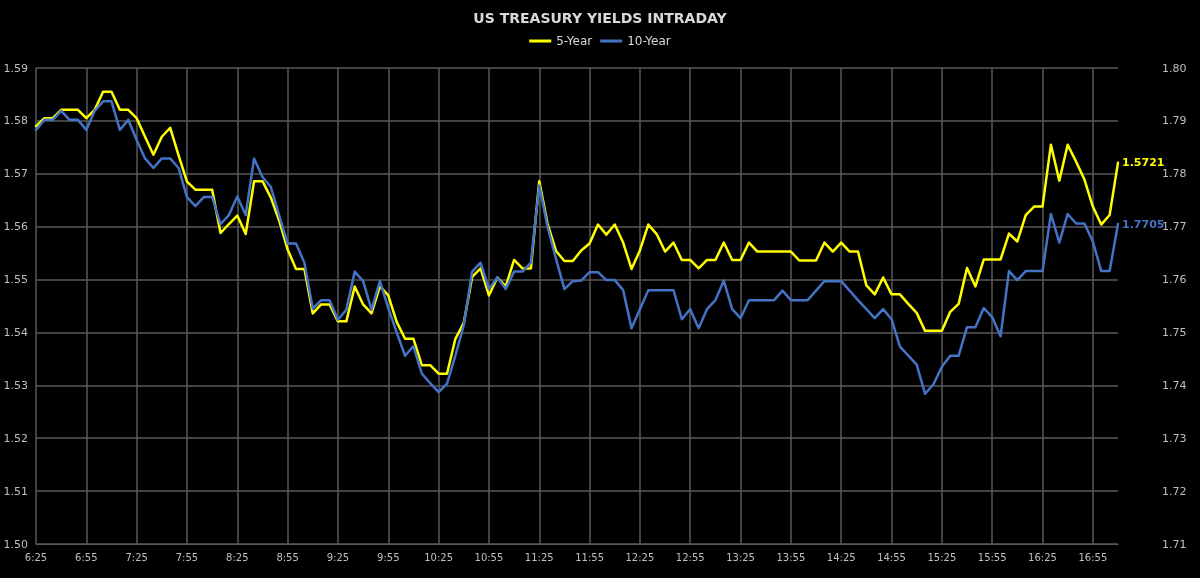 The width and height of the screenshot is (1200, 578). Describe the element at coordinates (15, 385) in the screenshot. I see `y-tick-label: 1.53` at that location.